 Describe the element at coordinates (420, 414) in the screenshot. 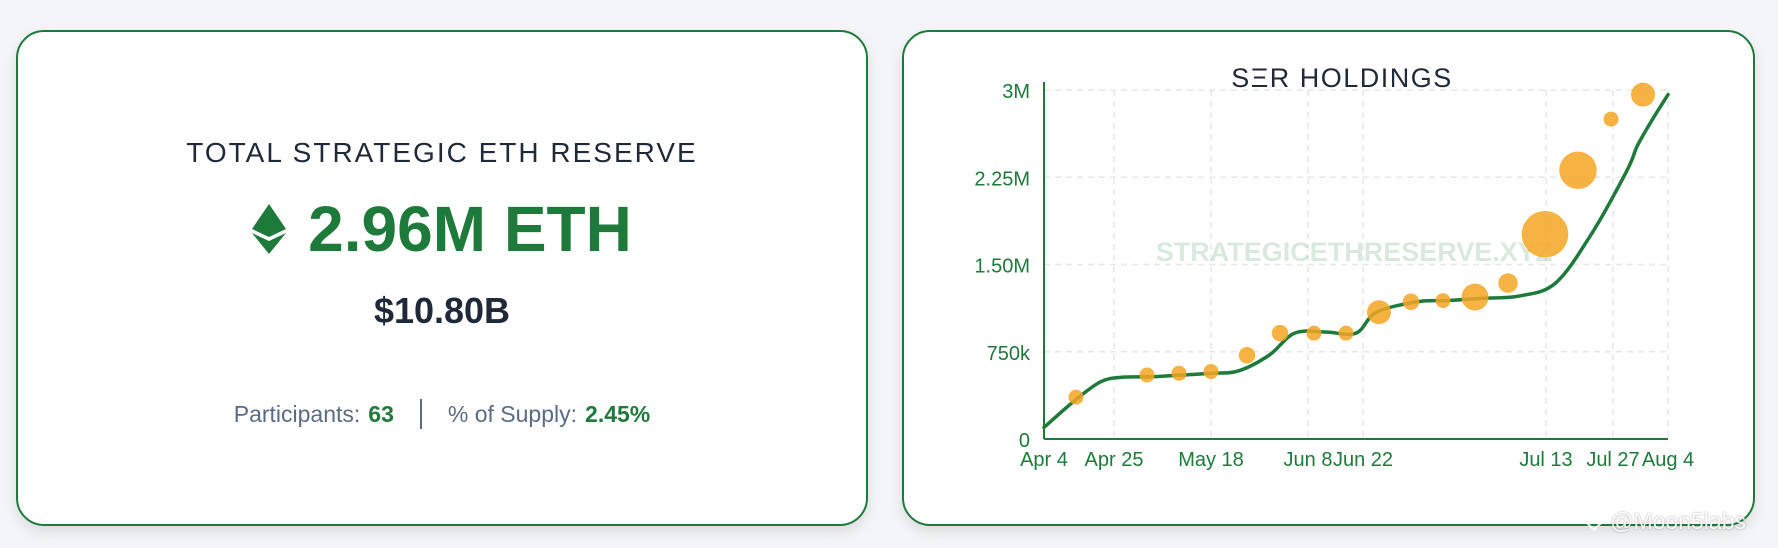

I see `stats-divider` at that location.